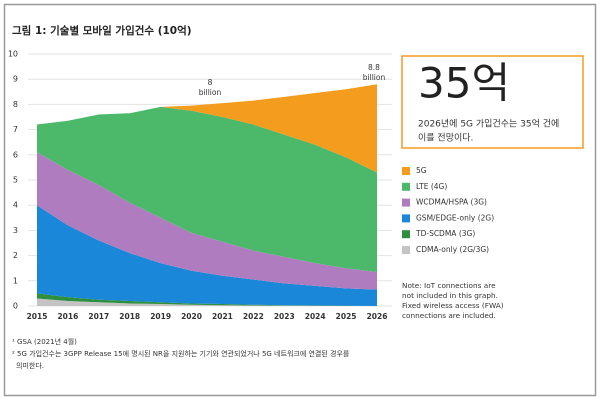 Image resolution: width=600 pixels, height=400 pixels. Describe the element at coordinates (15, 306) in the screenshot. I see `y-tick-label: 0` at that location.